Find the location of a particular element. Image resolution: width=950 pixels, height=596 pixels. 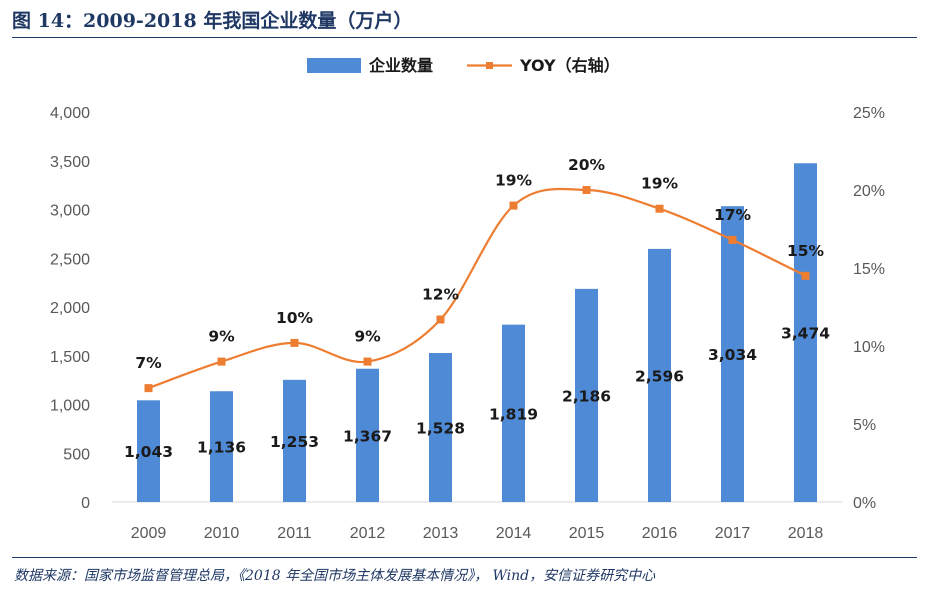

bar-data-label: 1,528 is located at coordinates (440, 429).